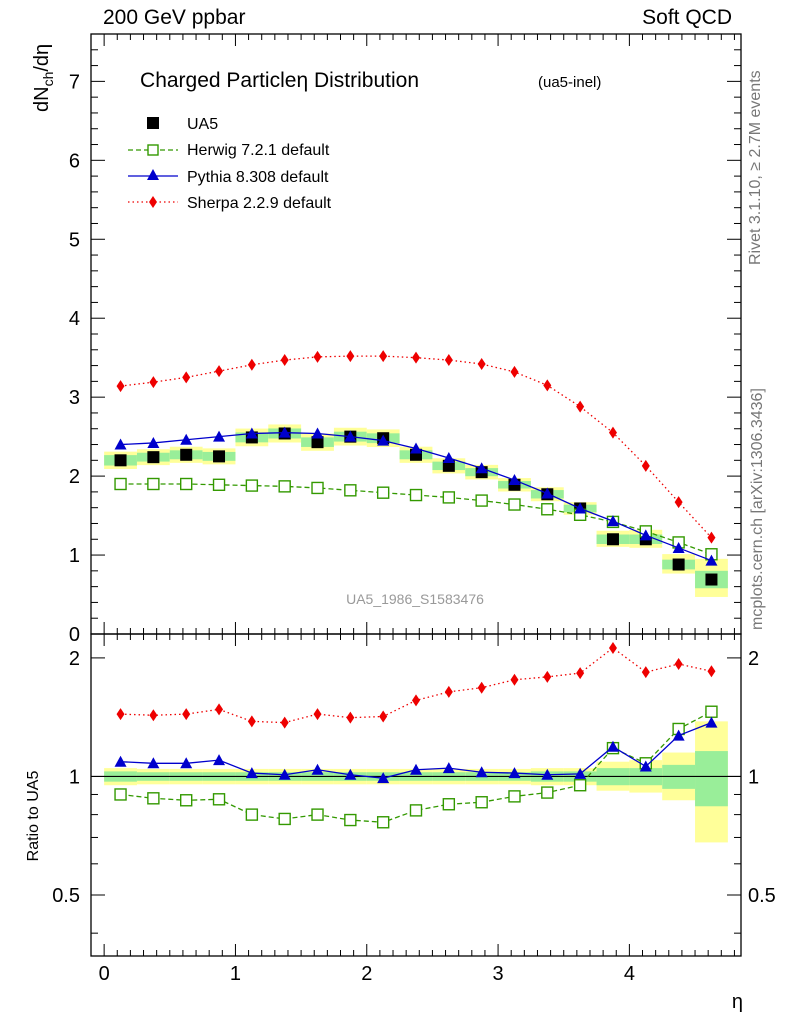  I want to click on x-tick-label: 4, so click(629, 974).